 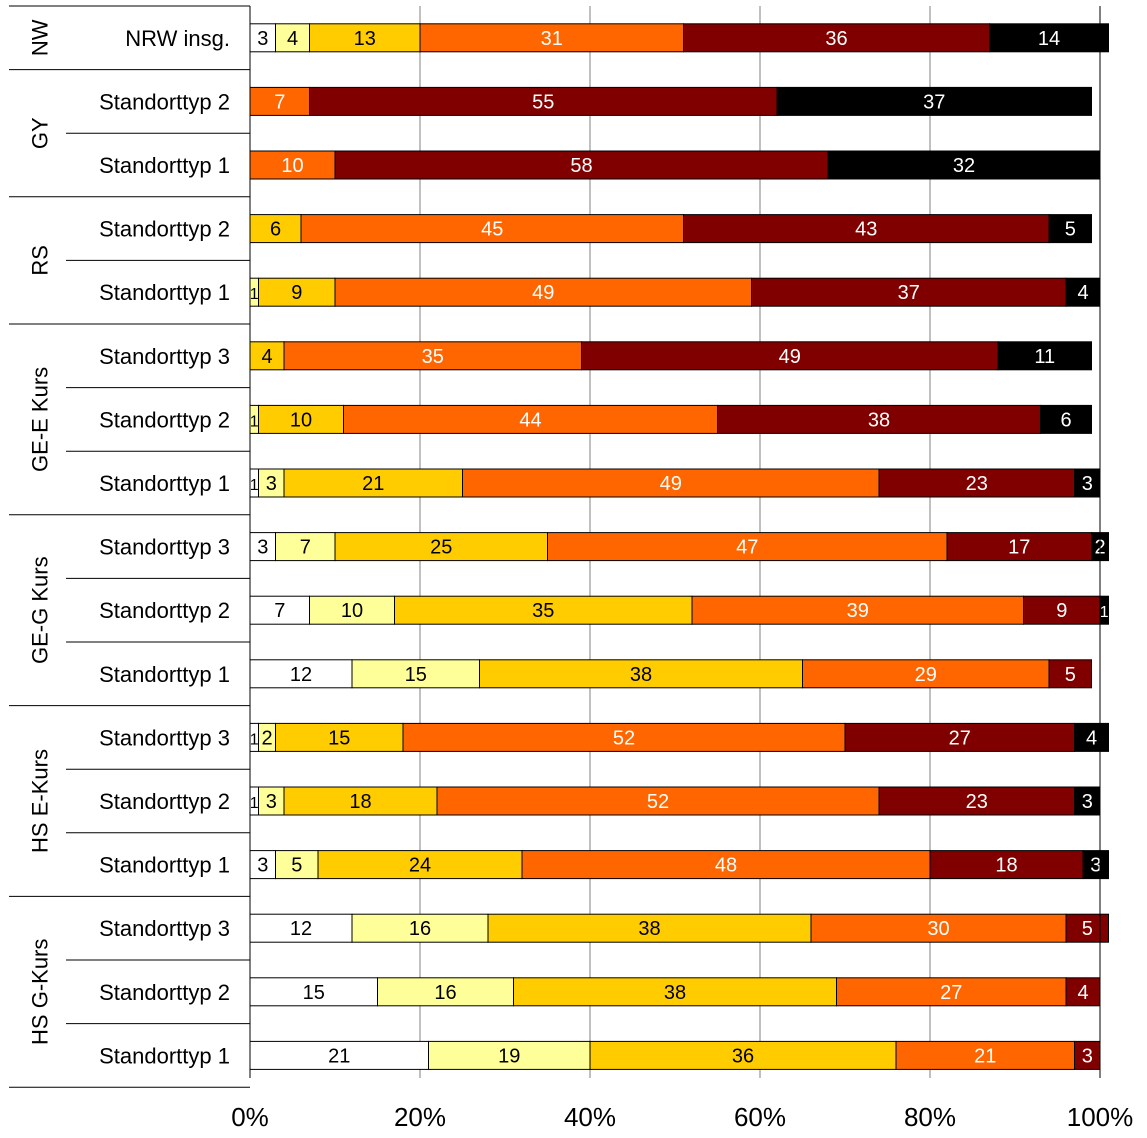 What do you see at coordinates (977, 484) in the screenshot?
I see `data-label: 23` at bounding box center [977, 484].